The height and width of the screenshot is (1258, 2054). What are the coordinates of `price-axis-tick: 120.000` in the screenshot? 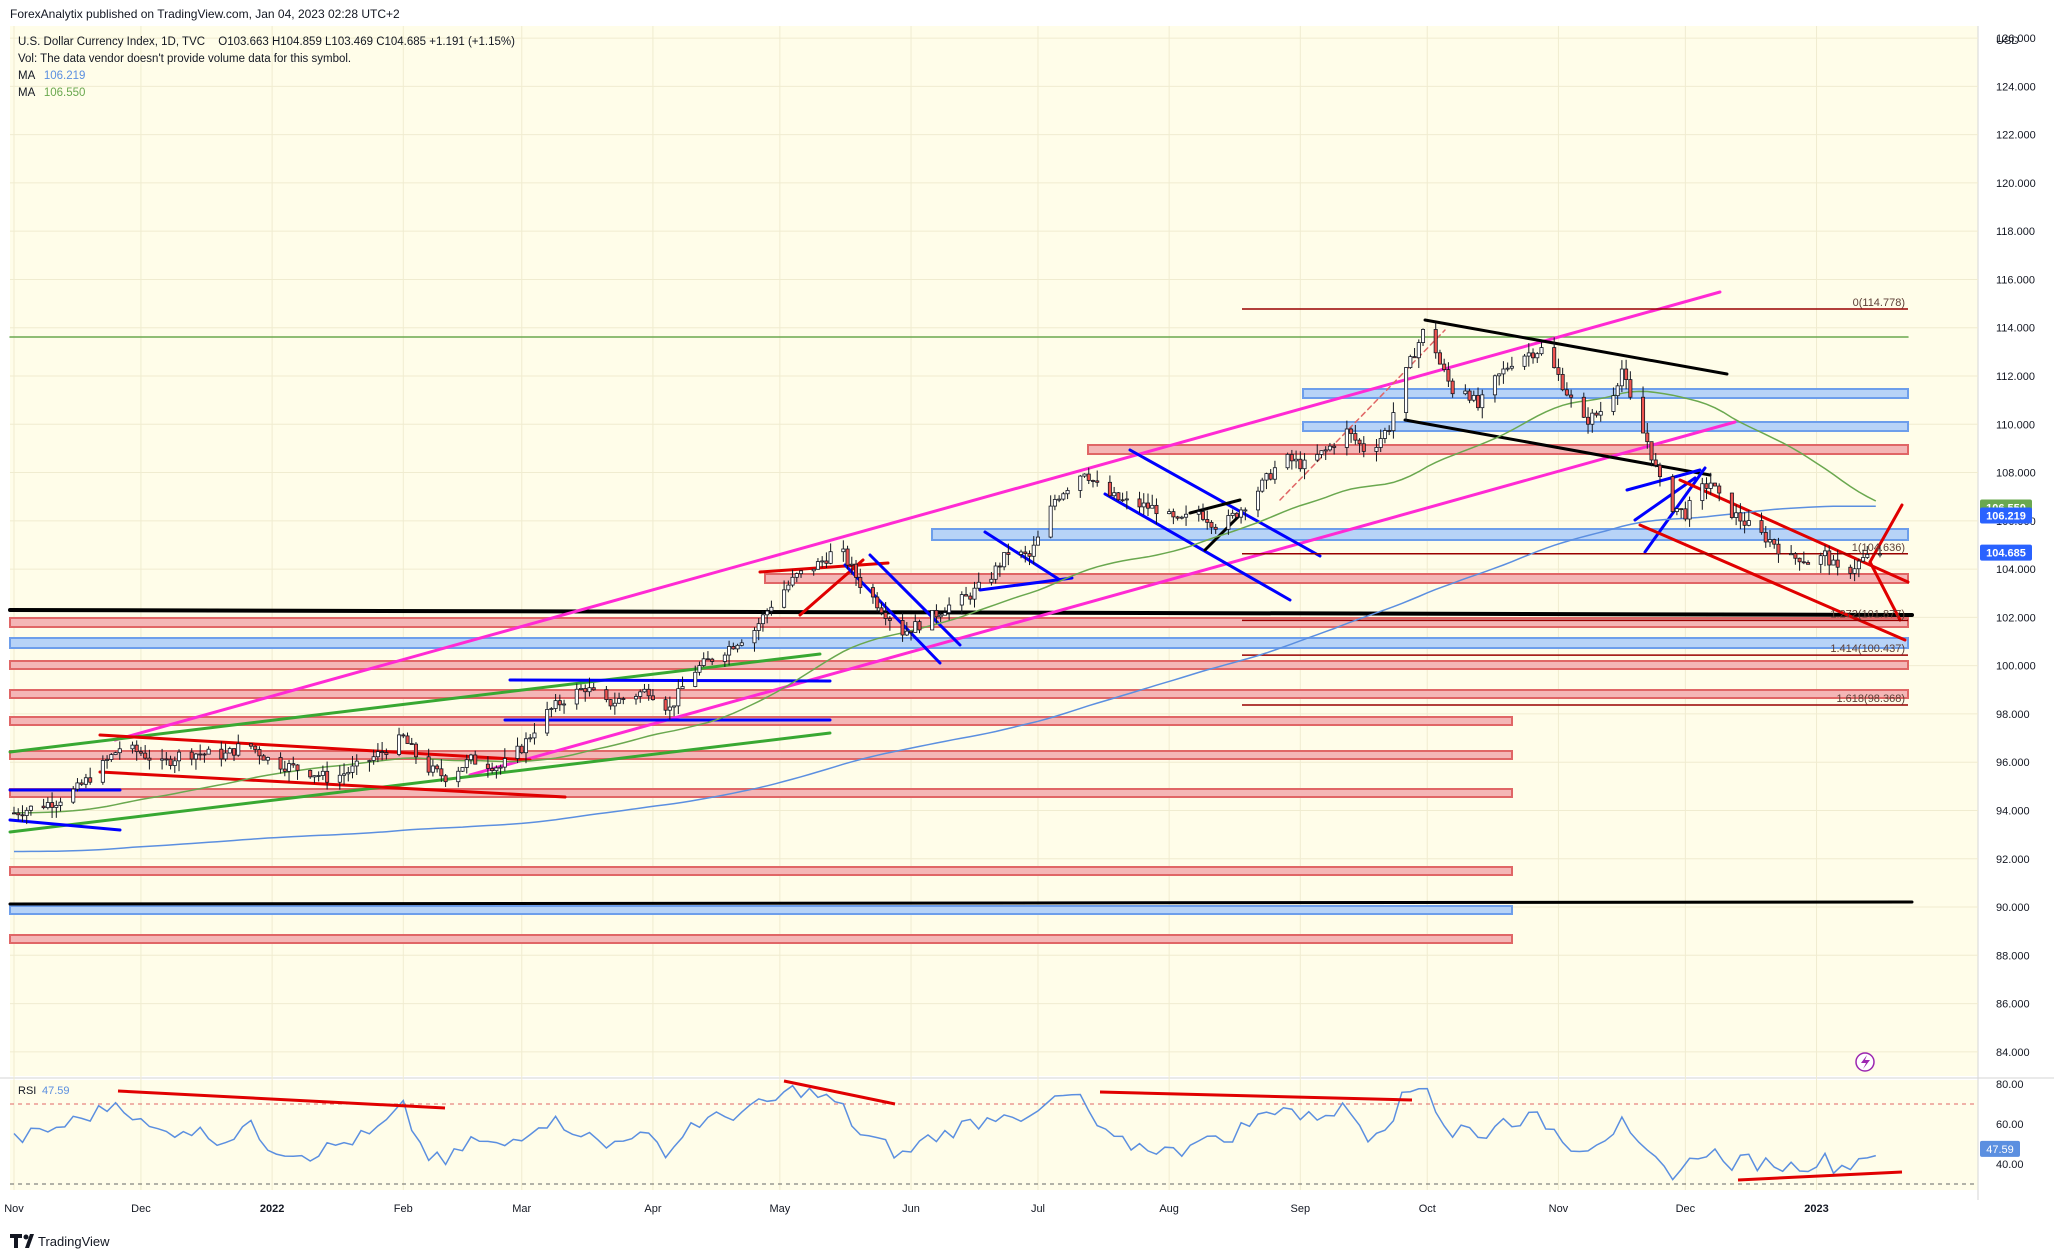 It's located at (2016, 184).